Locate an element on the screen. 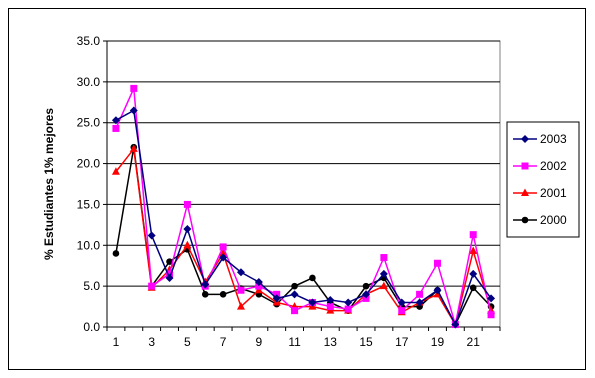 The width and height of the screenshot is (595, 378). y-tick-label: 5.0 is located at coordinates (91, 286).